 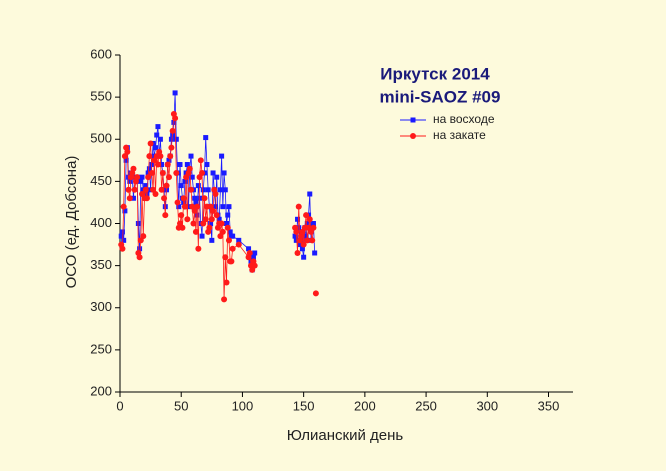 What do you see at coordinates (101, 390) in the screenshot?
I see `y-tick-label: 200` at bounding box center [101, 390].